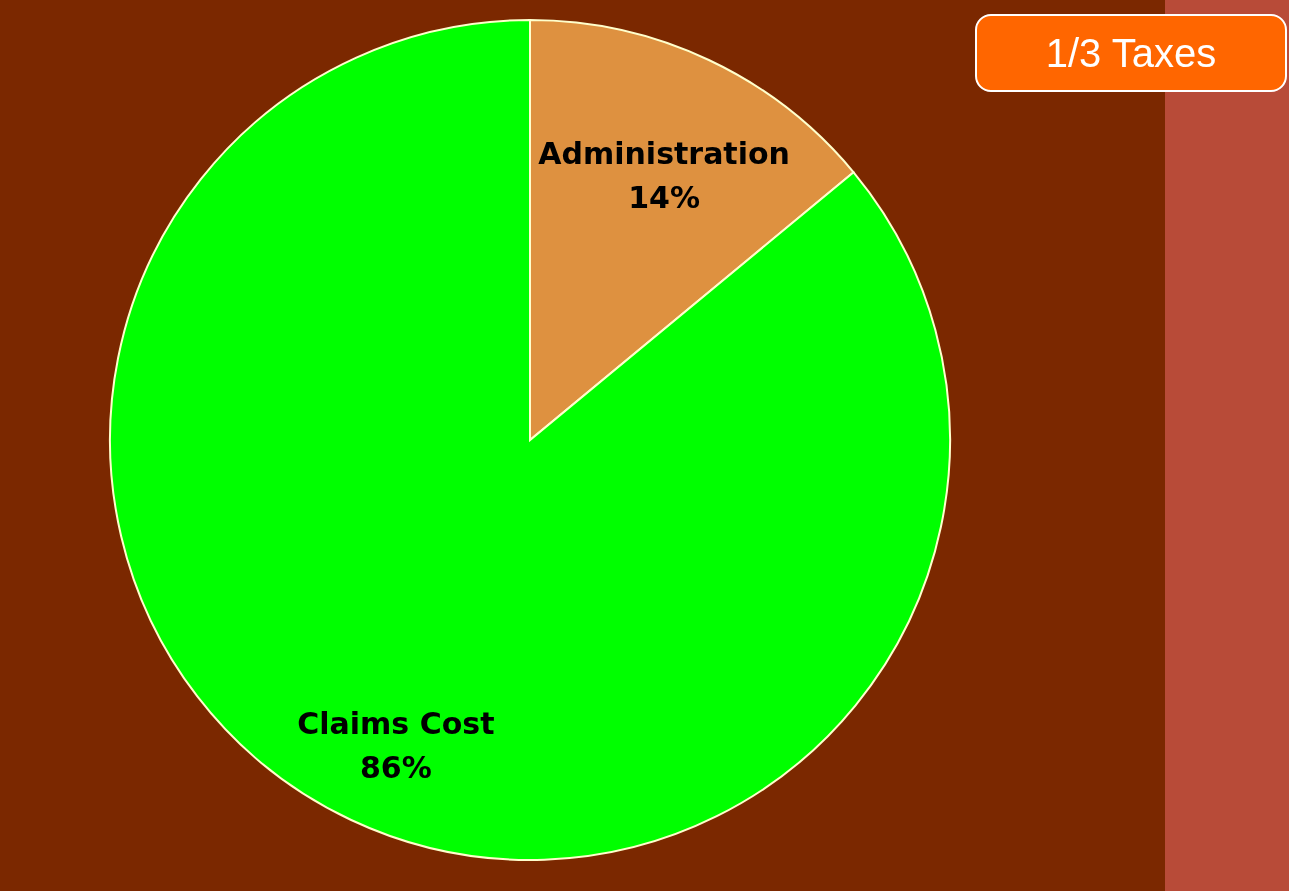 This screenshot has width=1289, height=891. Describe the element at coordinates (395, 768) in the screenshot. I see `data-label: 86%` at that location.